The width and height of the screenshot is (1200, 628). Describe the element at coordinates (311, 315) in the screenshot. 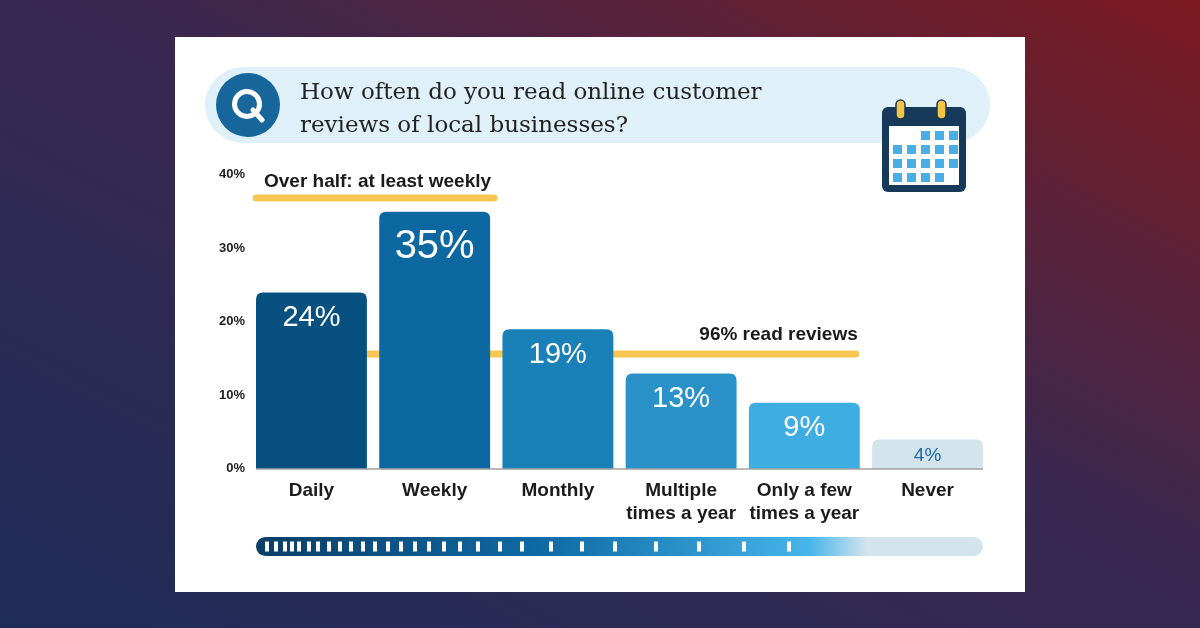

I see `data-label: 24%` at that location.